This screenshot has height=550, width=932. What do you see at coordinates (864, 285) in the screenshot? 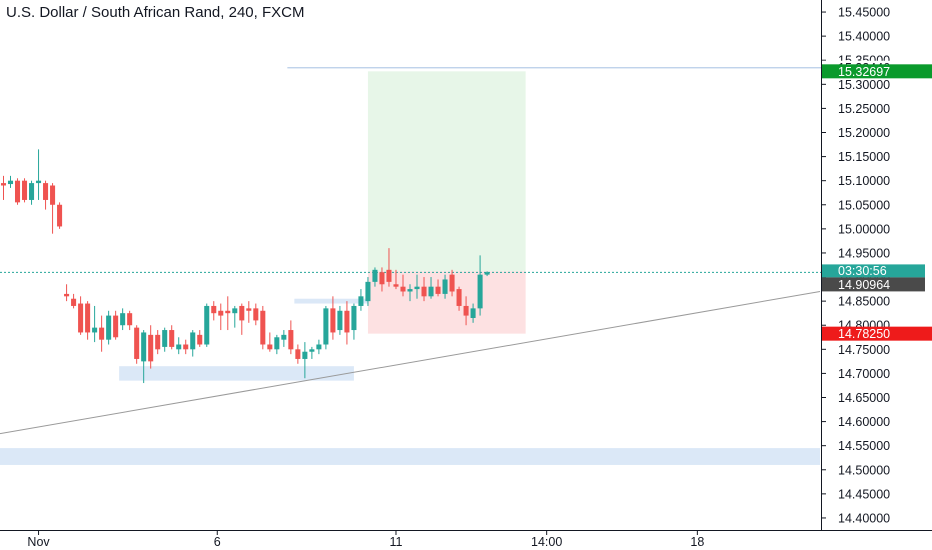
I see `current-price-label: 14.90964` at bounding box center [864, 285].